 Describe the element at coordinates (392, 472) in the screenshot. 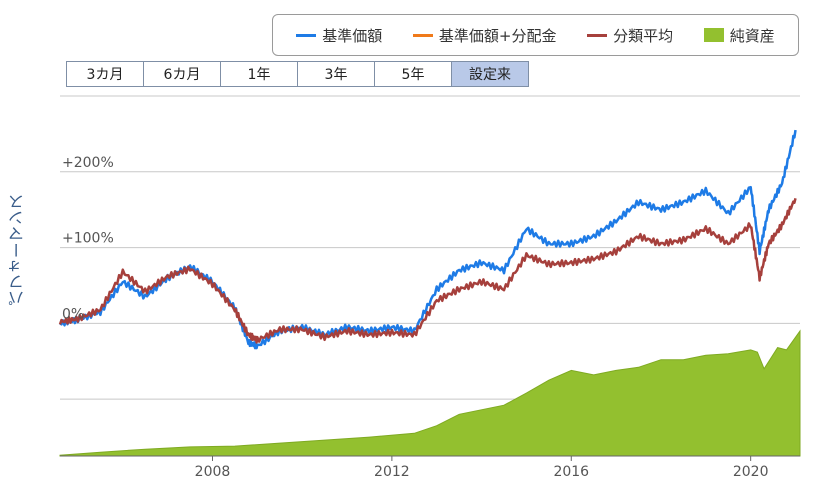

I see `x-tick-label: 2012` at that location.